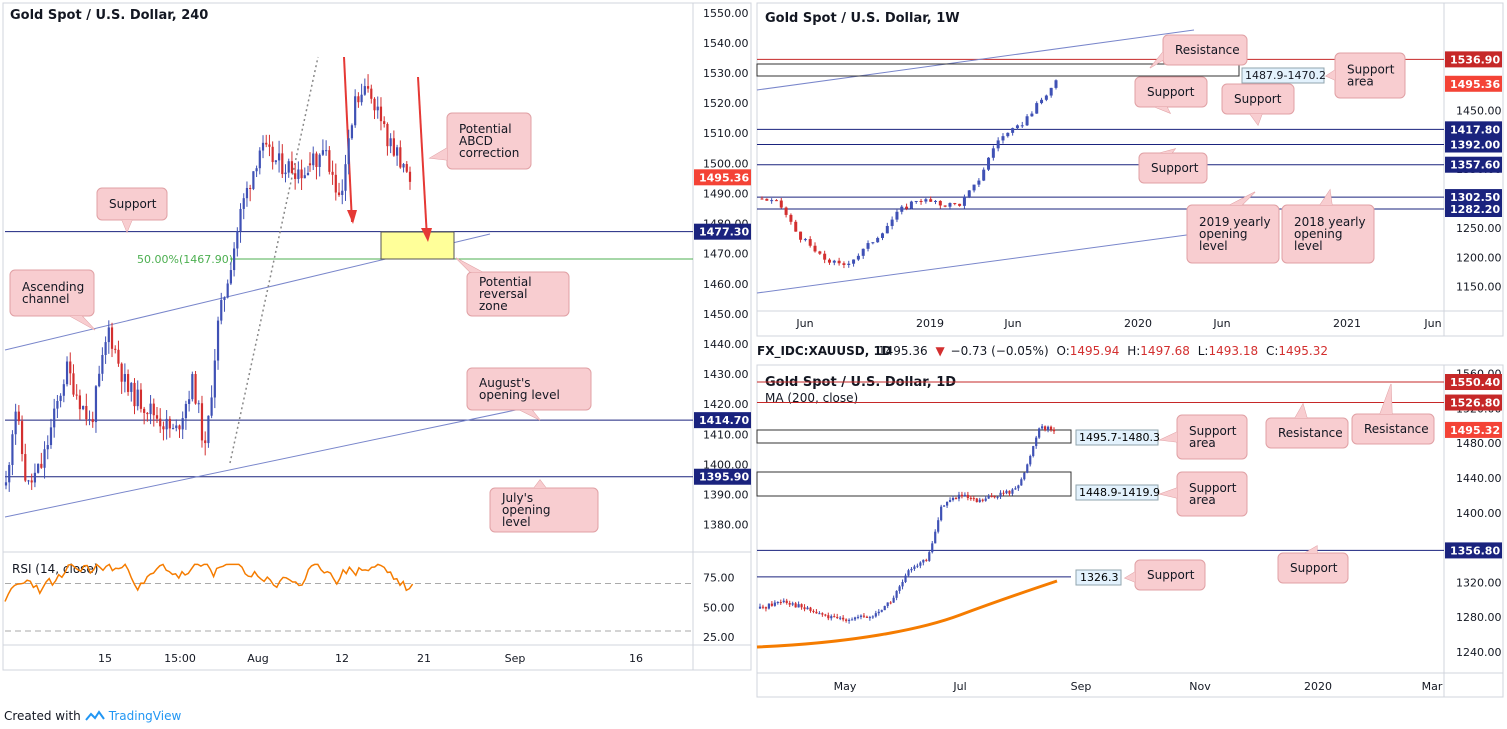 The width and height of the screenshot is (1507, 729). What do you see at coordinates (1129, 476) in the screenshot?
I see `d1-levels: 1550.40 1526.80 1356.80 1495.32` at bounding box center [1129, 476].